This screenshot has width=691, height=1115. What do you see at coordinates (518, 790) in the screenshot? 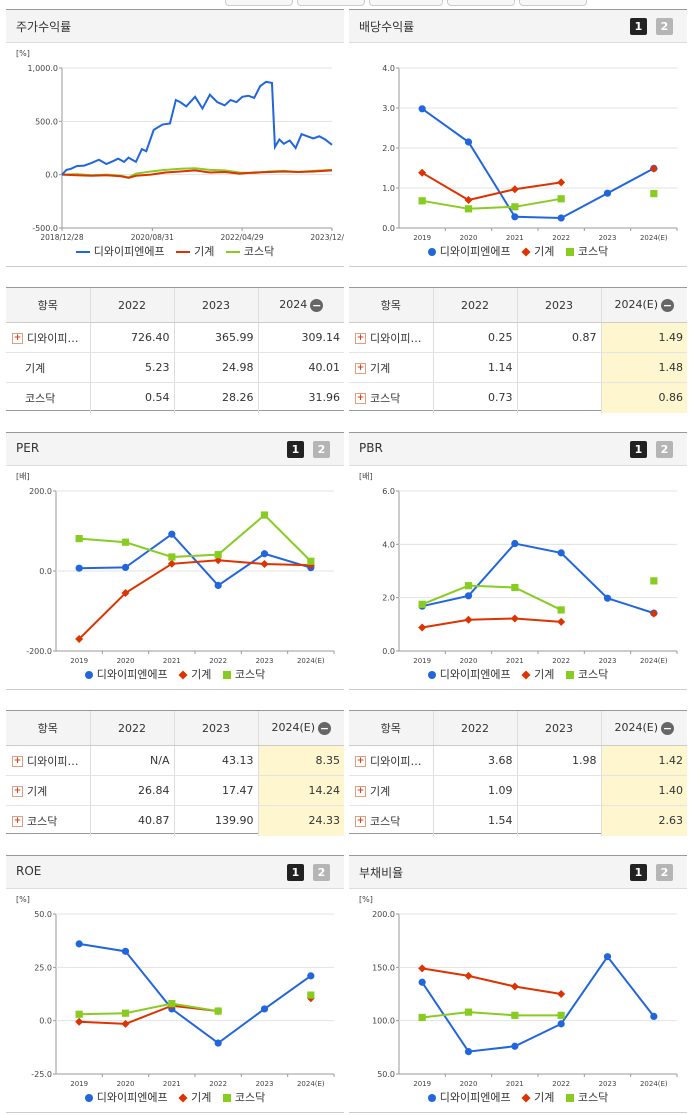
I see `table-row: + 기계 1.09 1.40` at bounding box center [518, 790].